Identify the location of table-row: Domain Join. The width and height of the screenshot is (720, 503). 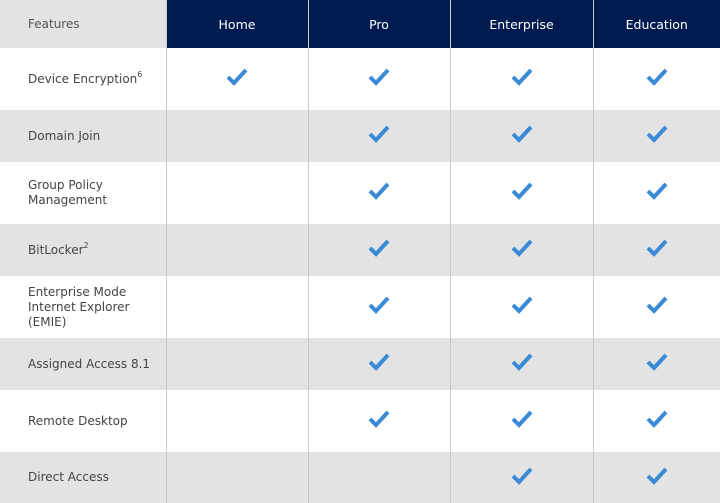
(360, 136).